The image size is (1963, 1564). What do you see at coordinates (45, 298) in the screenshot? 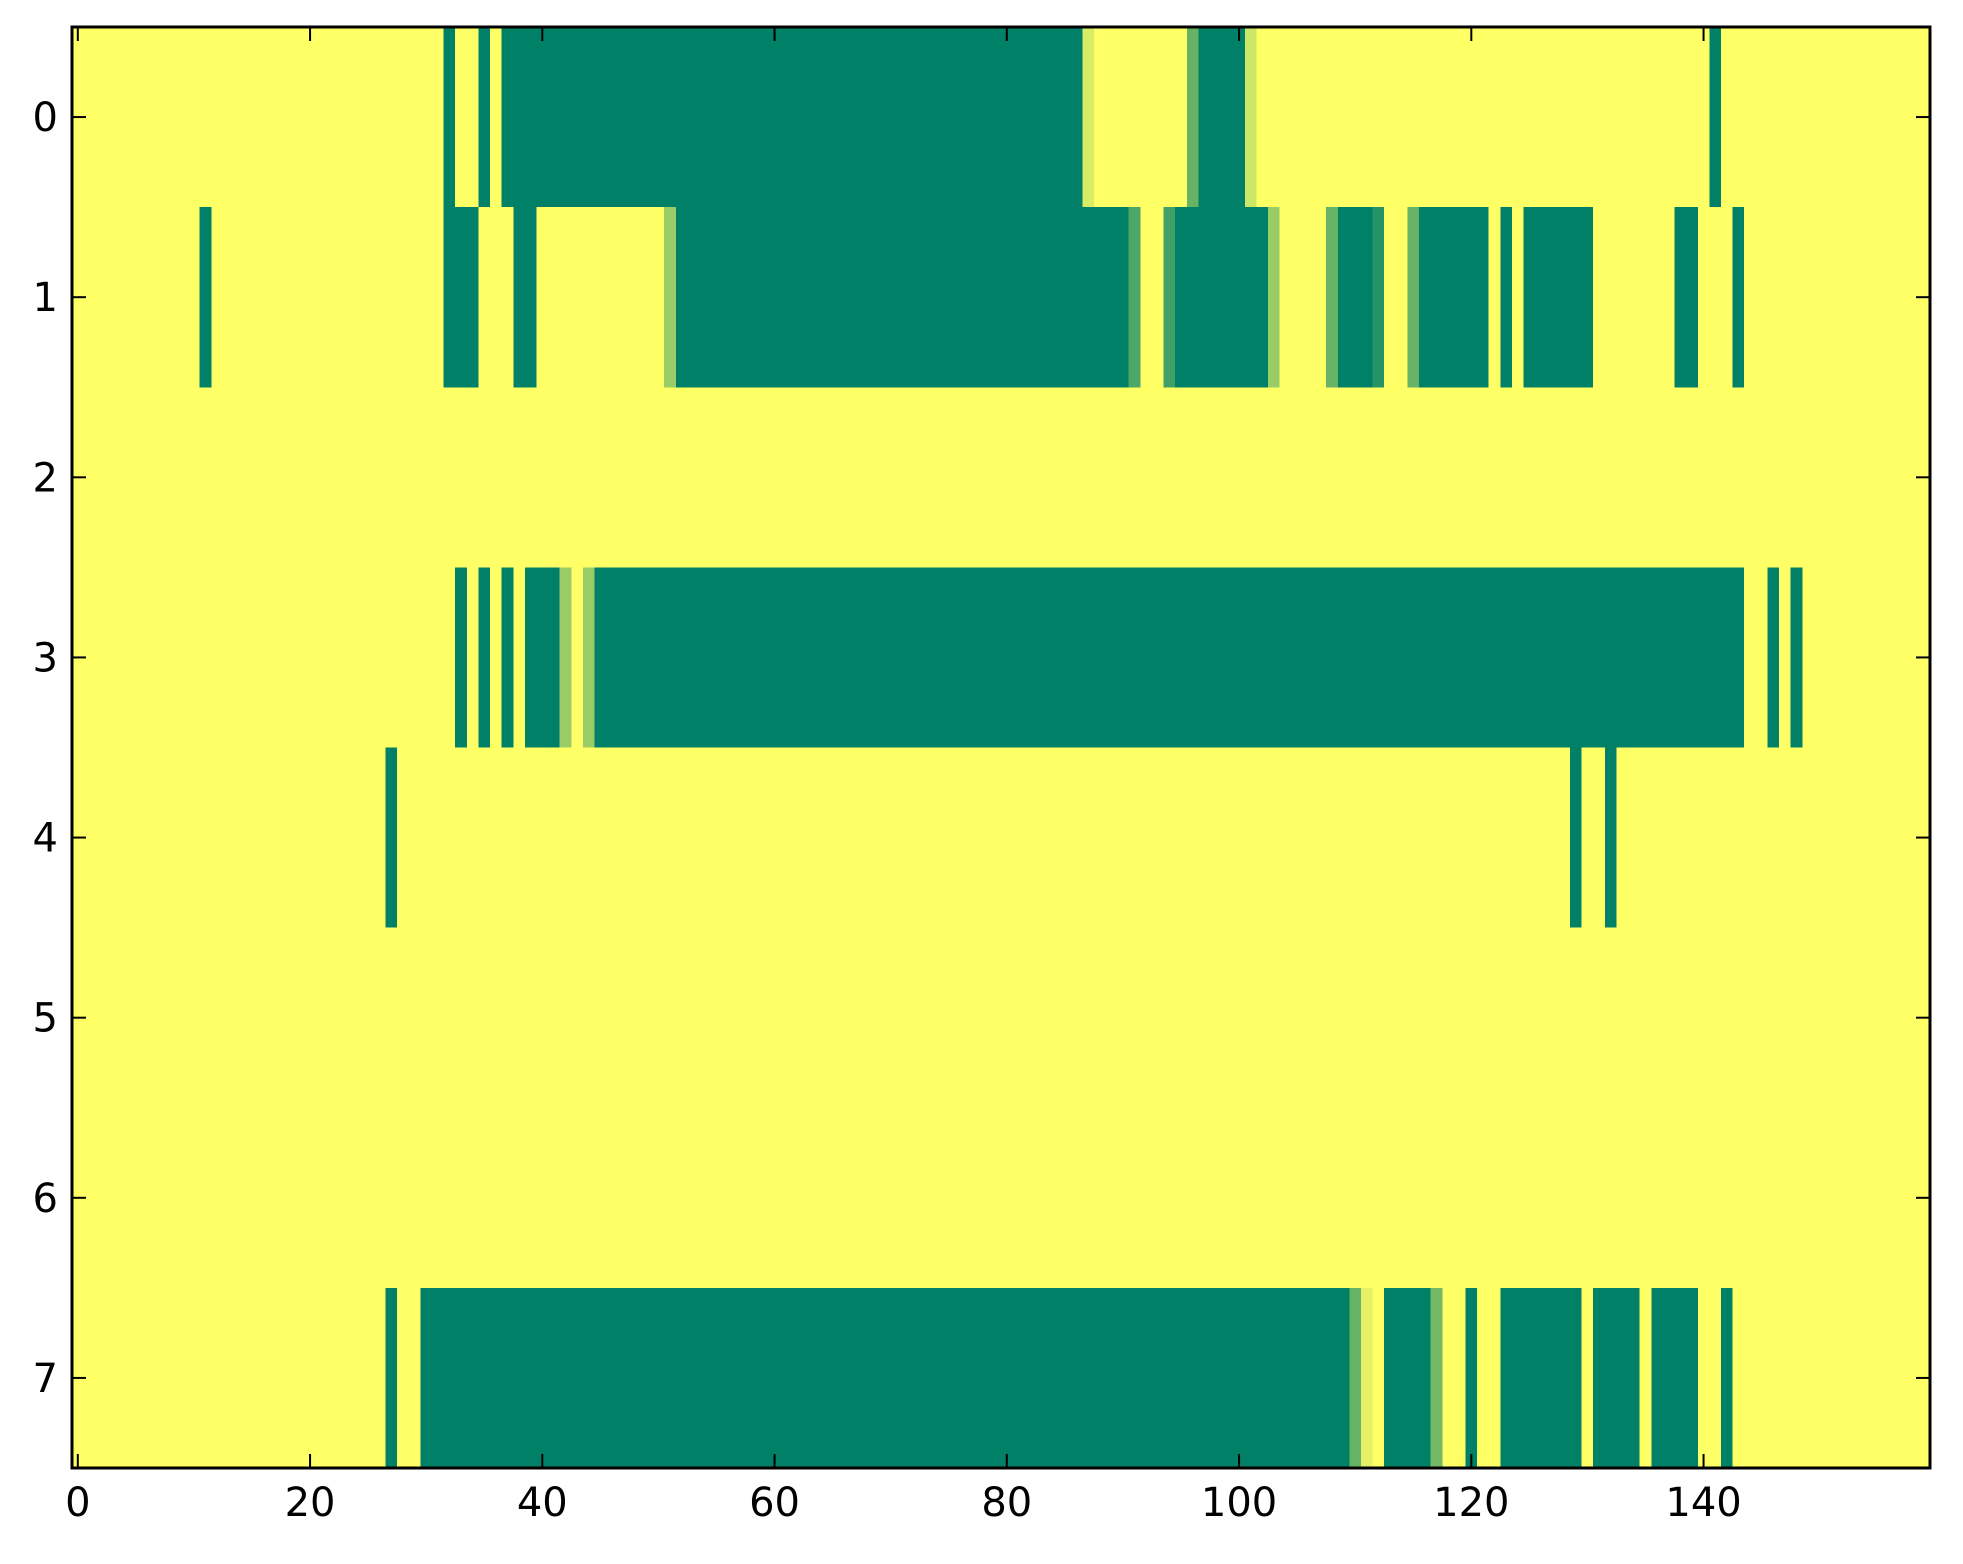
I see `y-tick-label: 1` at bounding box center [45, 298].